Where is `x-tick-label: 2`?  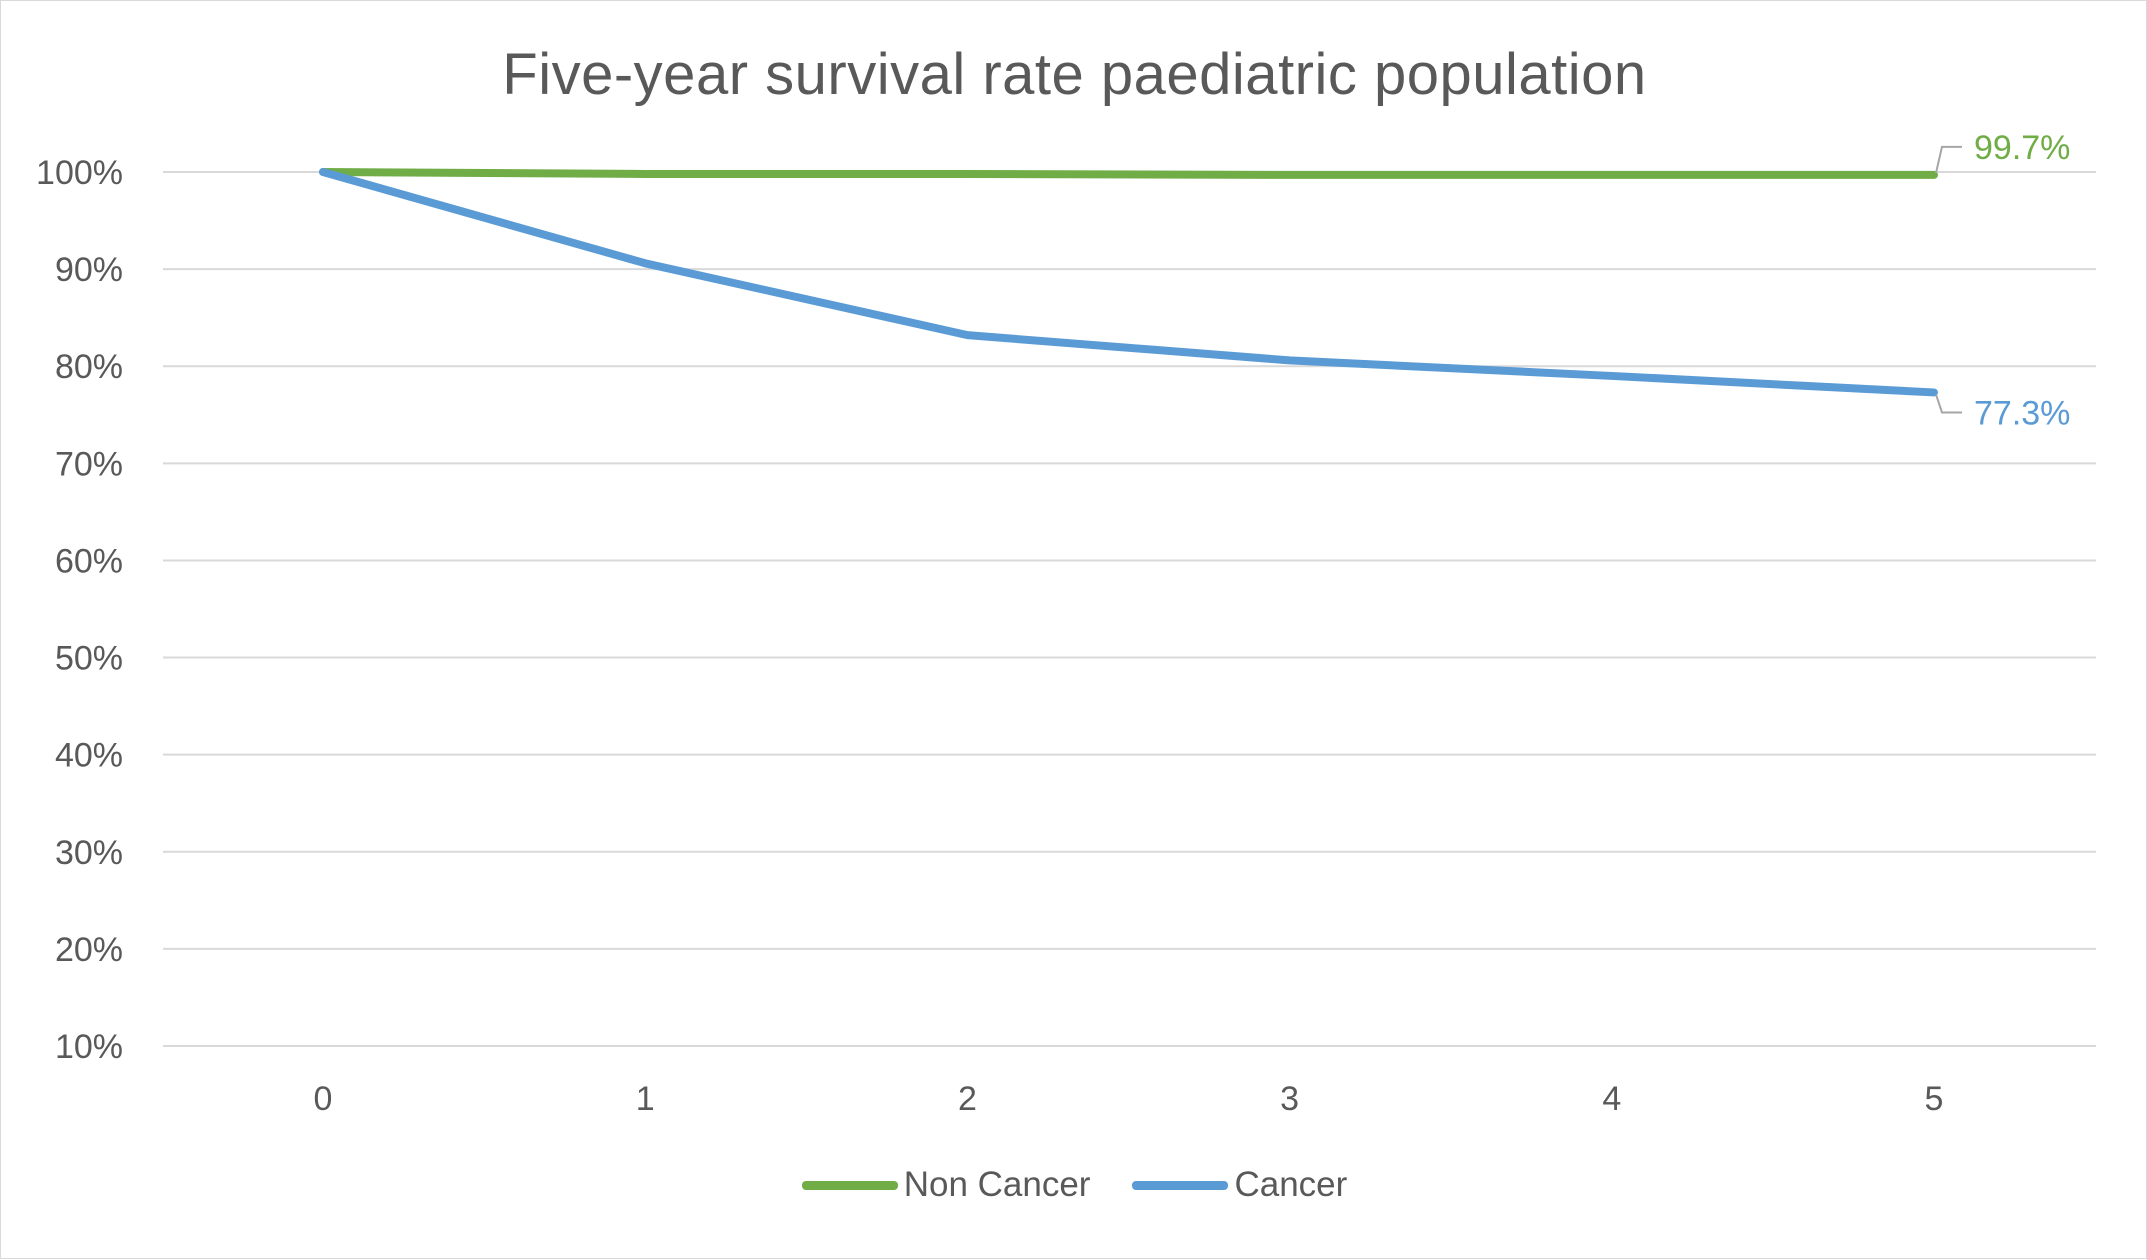 x-tick-label: 2 is located at coordinates (967, 1099).